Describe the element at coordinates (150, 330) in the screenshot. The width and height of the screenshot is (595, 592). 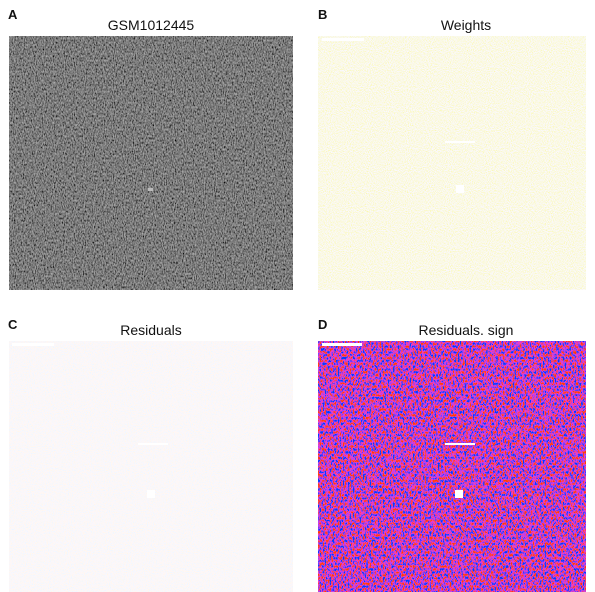
I see `panel-title: Residuals` at that location.